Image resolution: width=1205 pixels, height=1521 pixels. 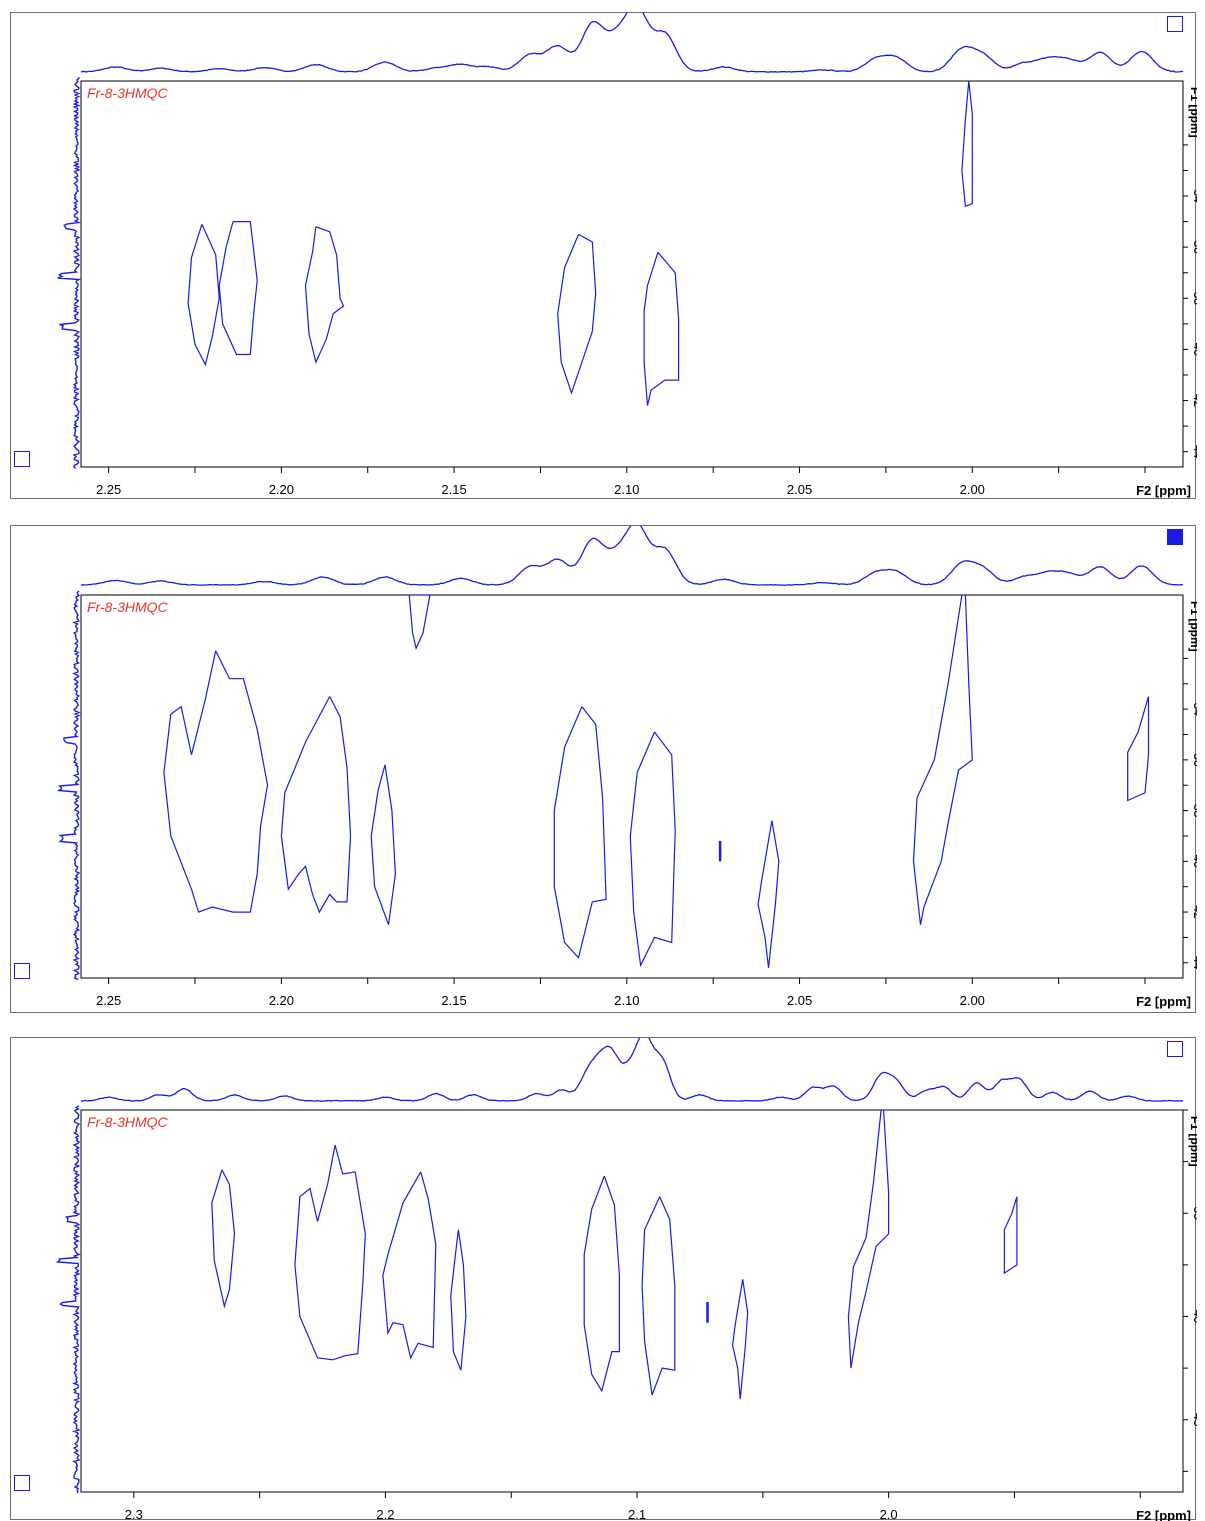 I want to click on x-tick-label: 2.3, so click(x=134, y=1514).